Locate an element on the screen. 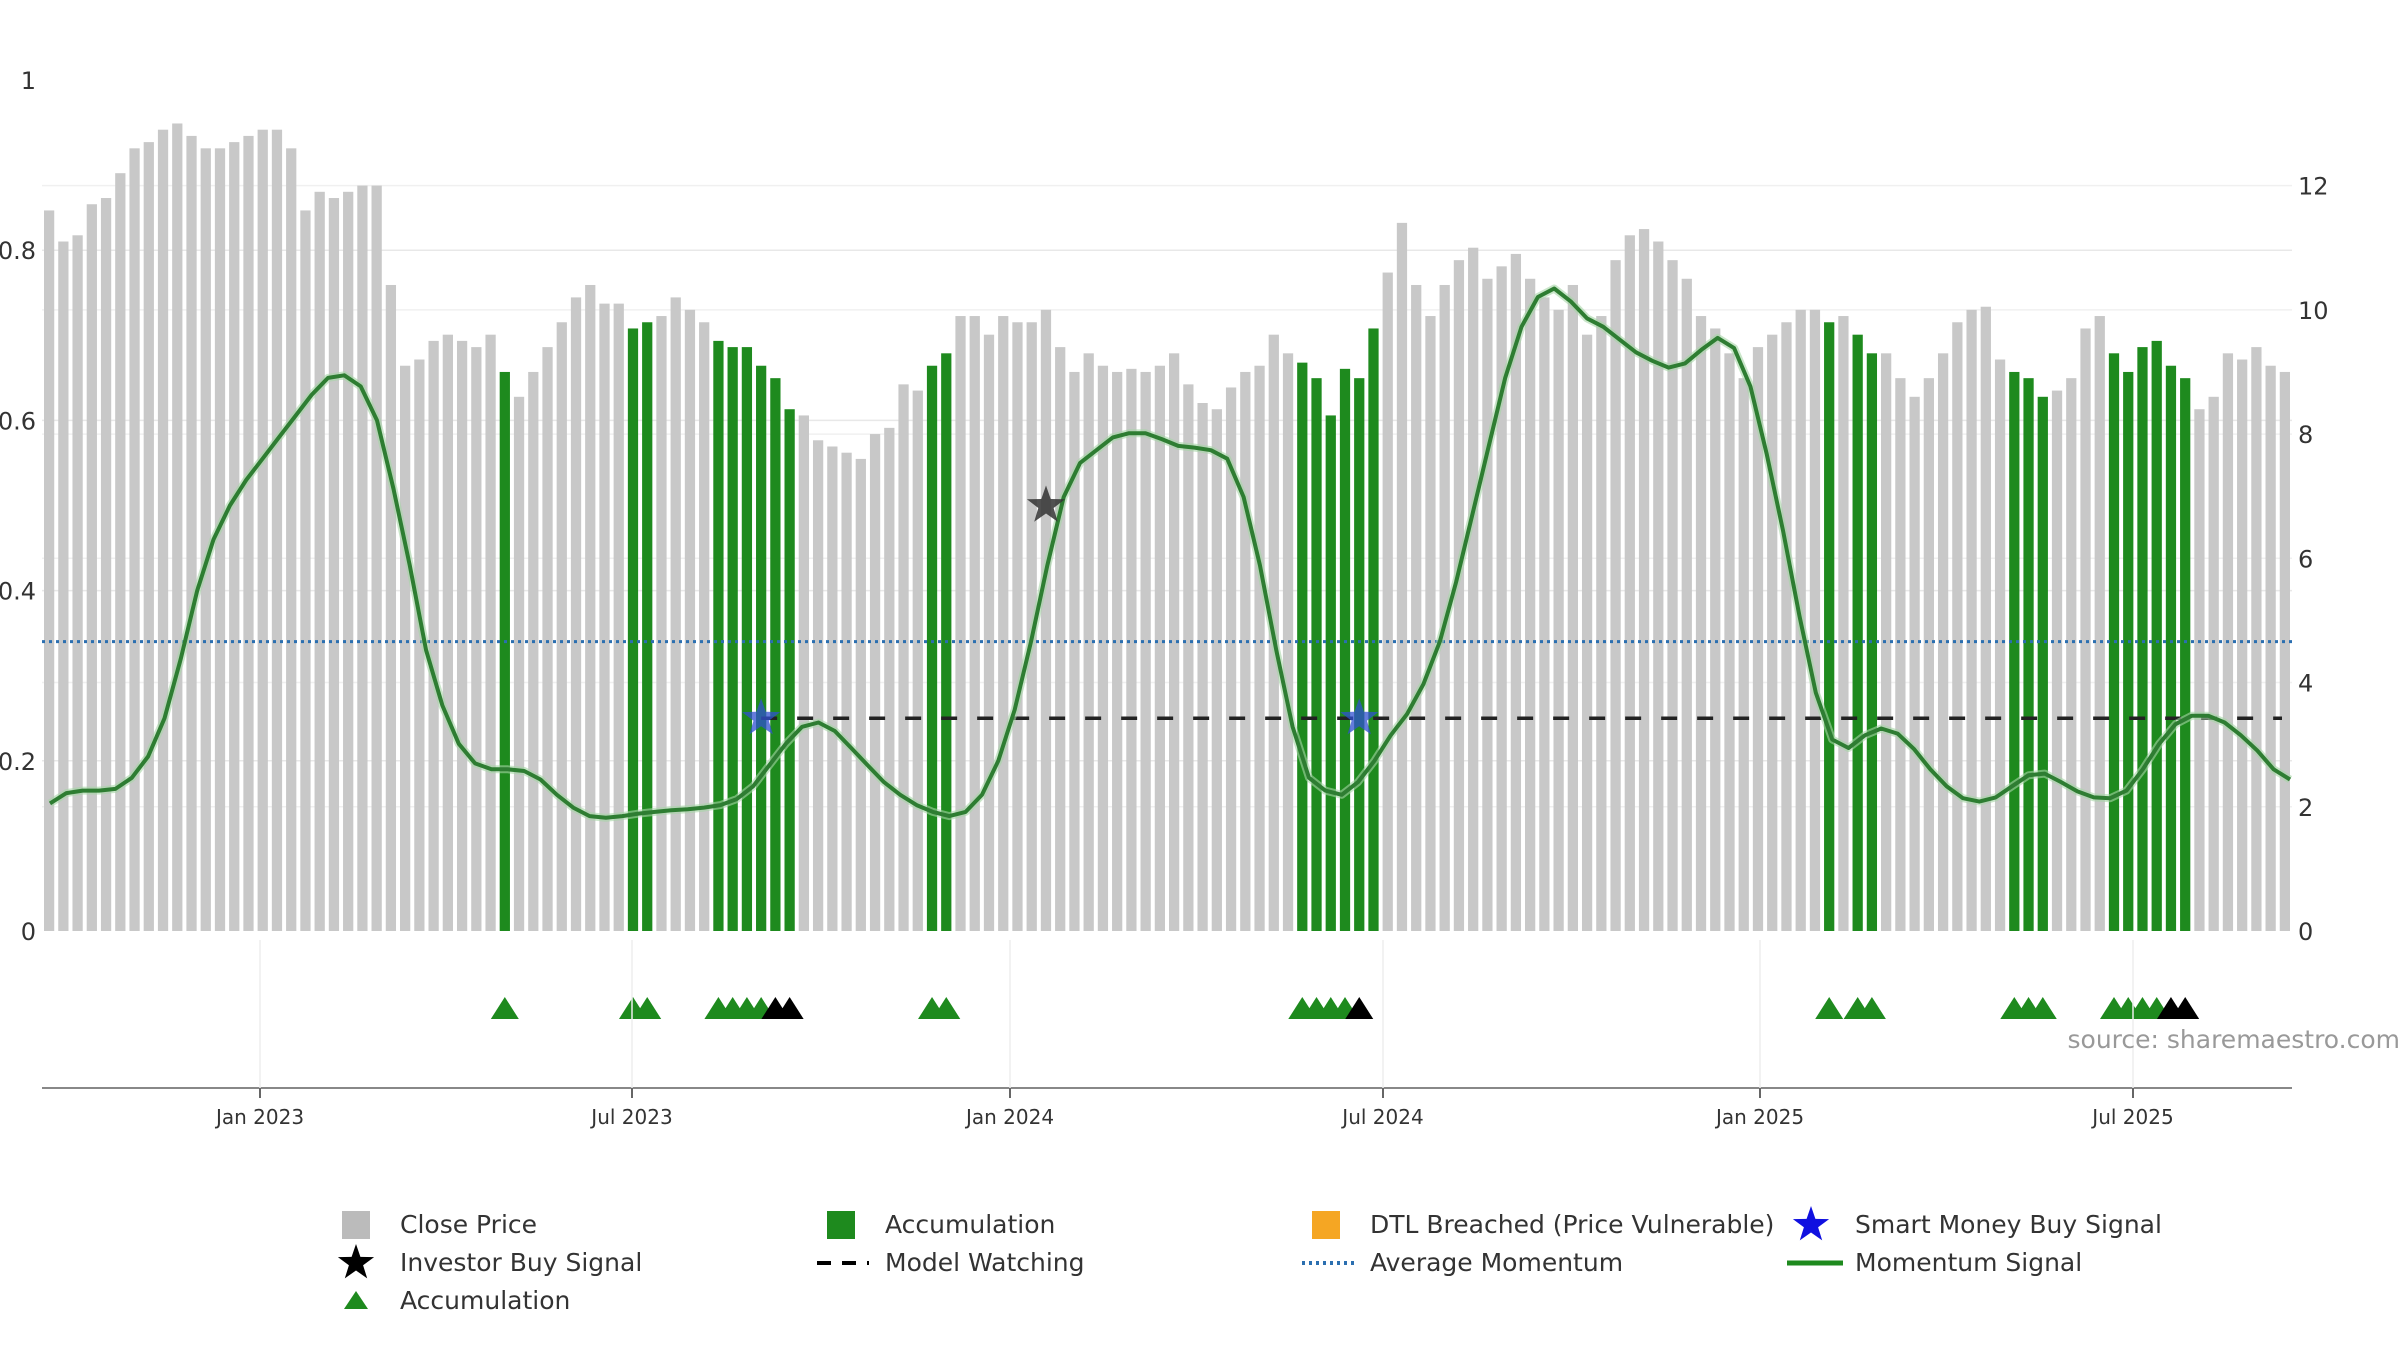 The width and height of the screenshot is (2400, 1350). right-tick-label: 10 is located at coordinates (2313, 311).